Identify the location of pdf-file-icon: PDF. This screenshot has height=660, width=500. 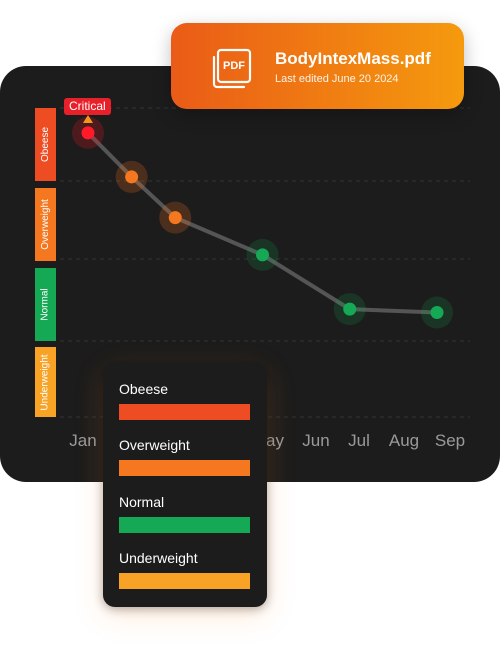
(232, 68).